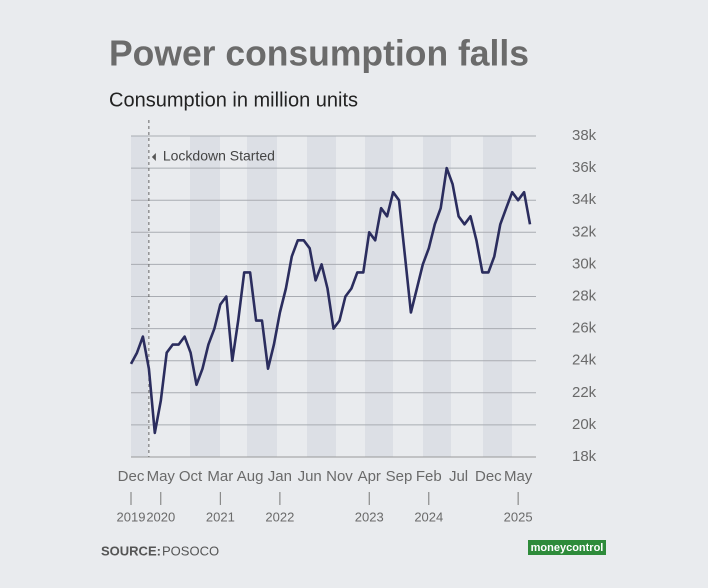 The width and height of the screenshot is (708, 588). What do you see at coordinates (584, 135) in the screenshot?
I see `y-tick-label: 38k` at bounding box center [584, 135].